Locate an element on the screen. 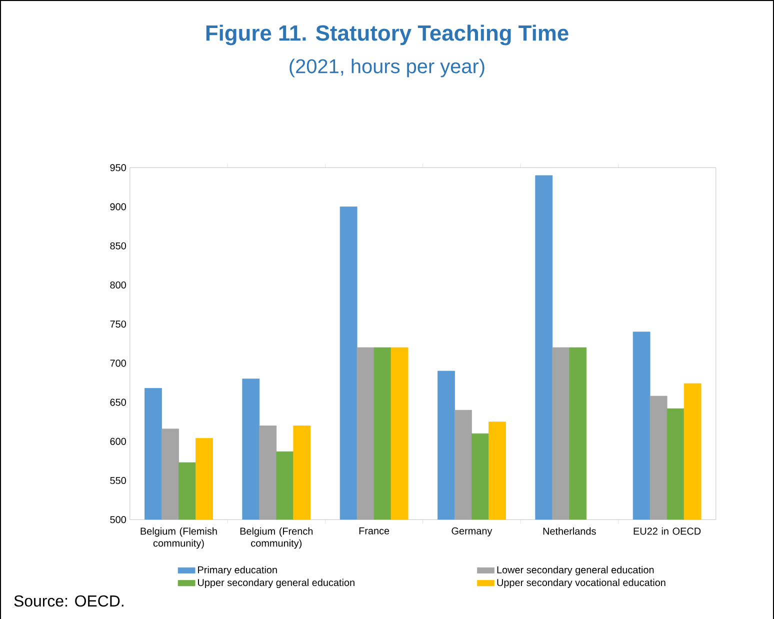 This screenshot has width=774, height=619. x-tick-label: Netherlands is located at coordinates (569, 531).